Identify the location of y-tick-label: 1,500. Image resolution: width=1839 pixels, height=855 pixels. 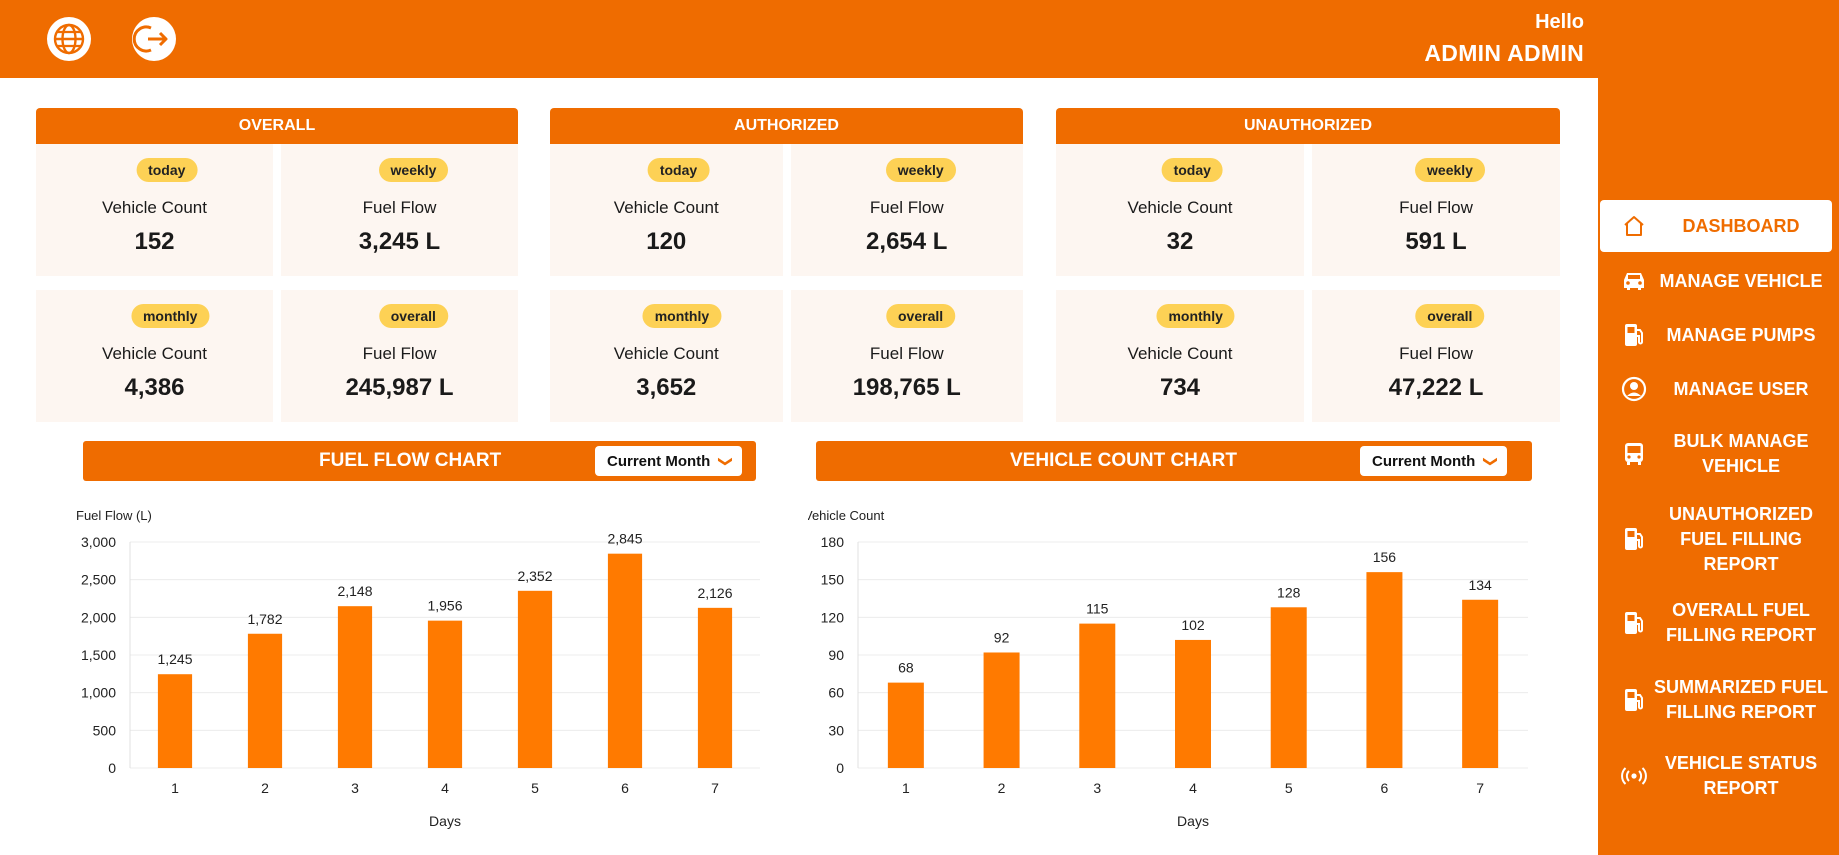
(98, 655).